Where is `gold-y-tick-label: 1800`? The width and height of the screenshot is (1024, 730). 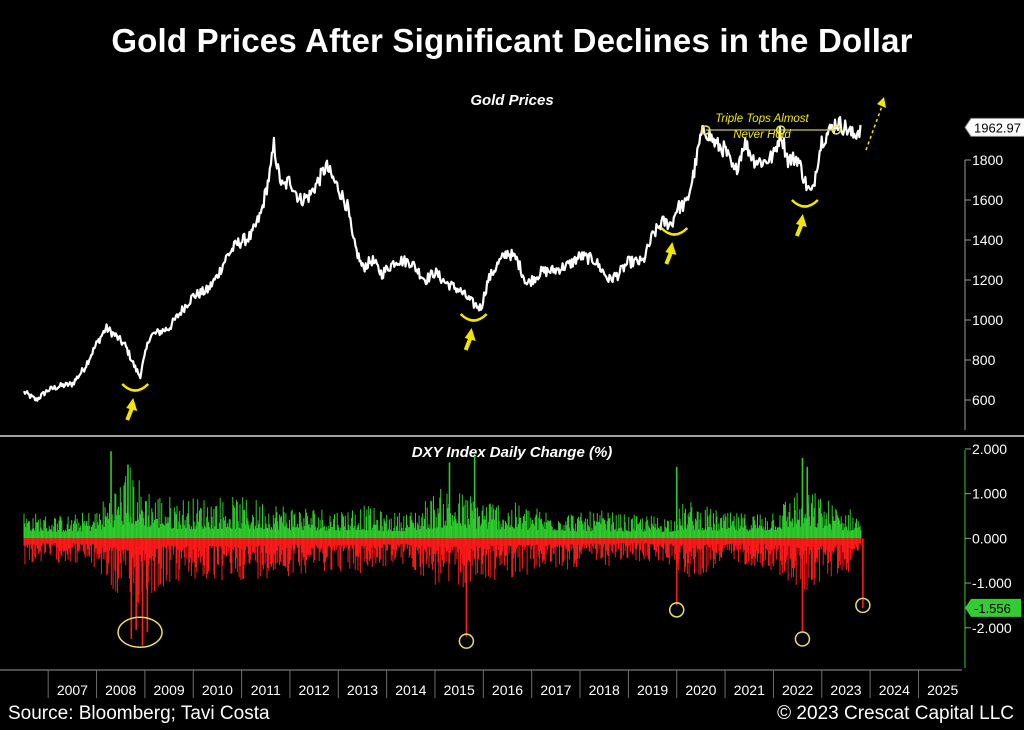 gold-y-tick-label: 1800 is located at coordinates (987, 160).